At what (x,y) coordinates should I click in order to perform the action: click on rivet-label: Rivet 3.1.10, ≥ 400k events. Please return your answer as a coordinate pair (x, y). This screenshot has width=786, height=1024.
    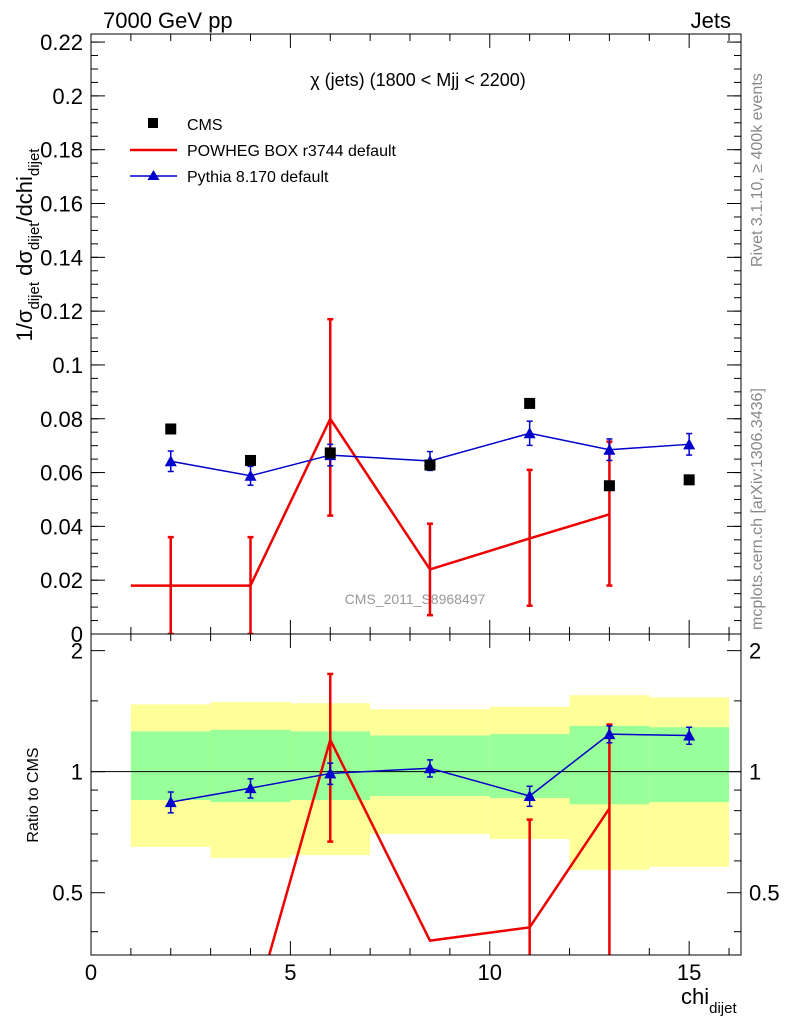
    Looking at the image, I should click on (757, 170).